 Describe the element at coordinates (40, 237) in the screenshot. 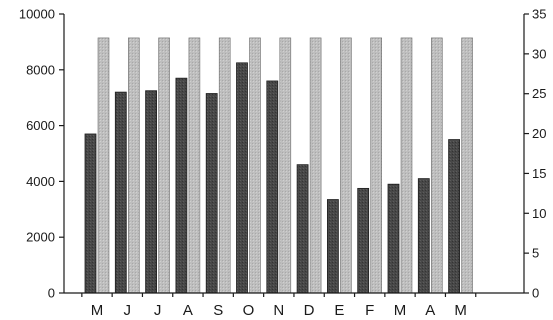

I see `left-tick-label: 2000` at that location.